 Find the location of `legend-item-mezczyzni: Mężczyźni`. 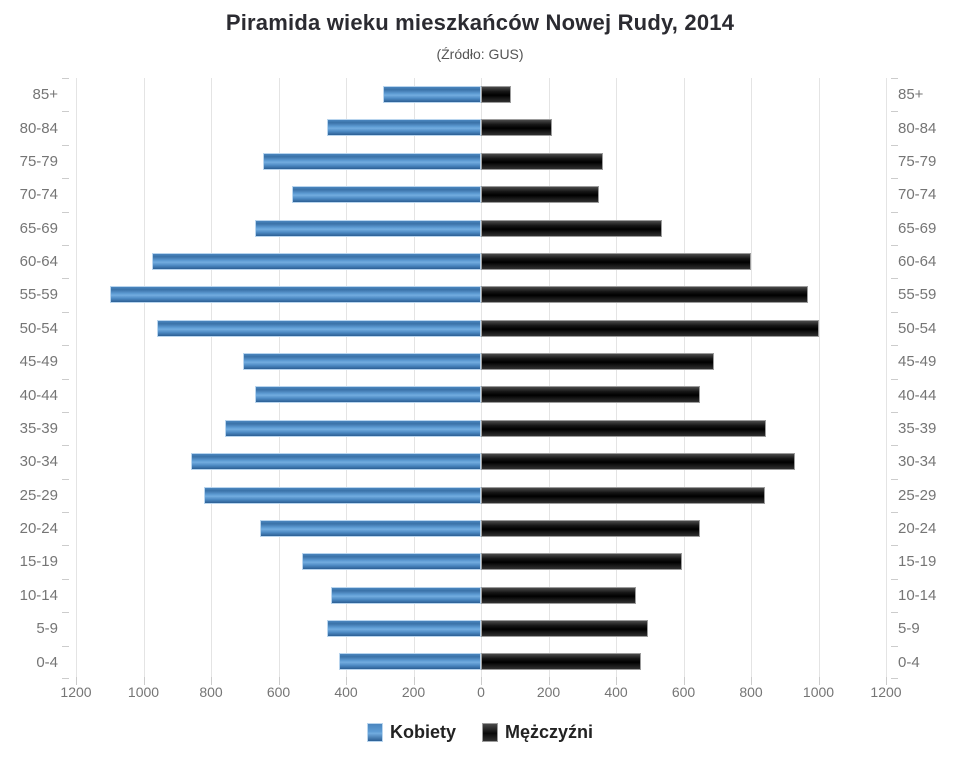

legend-item-mezczyzni: Mężczyźni is located at coordinates (537, 732).